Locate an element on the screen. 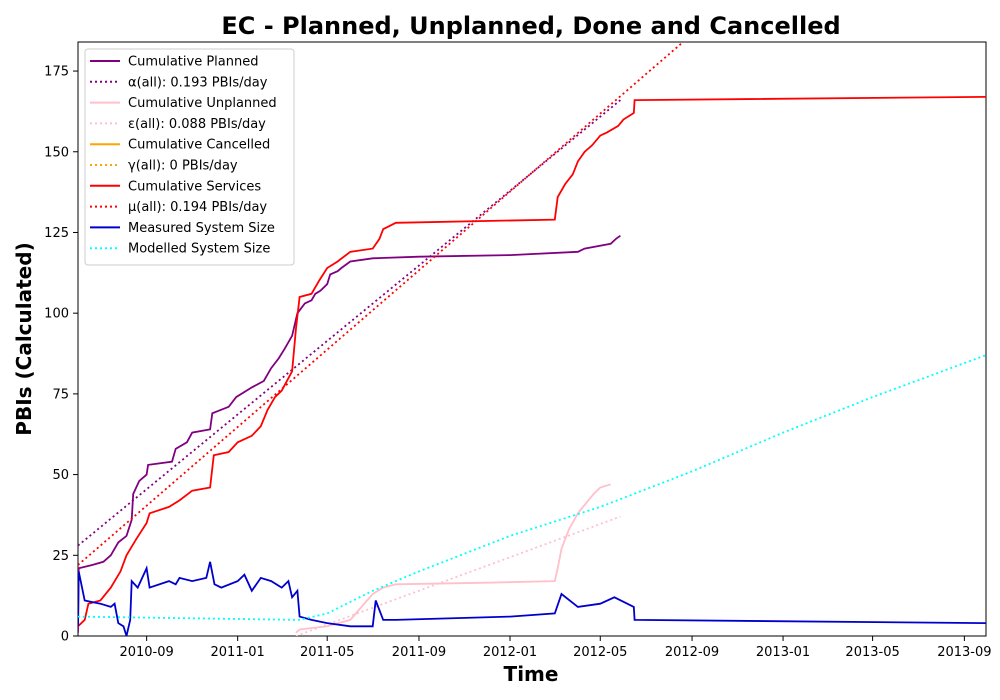 The width and height of the screenshot is (1000, 700). legend-entry-1: α(all): 0.193 PBIs/day is located at coordinates (198, 82).